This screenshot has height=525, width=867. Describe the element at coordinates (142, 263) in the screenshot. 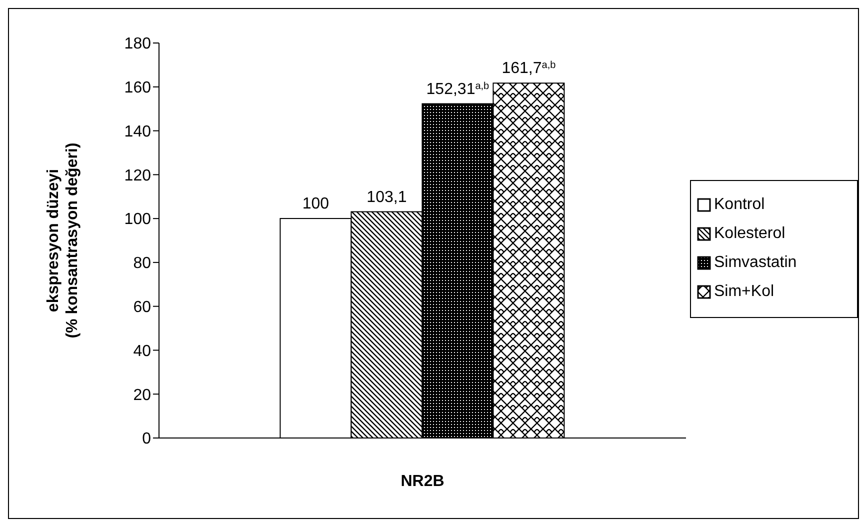

I see `y-tick-label: 80` at that location.